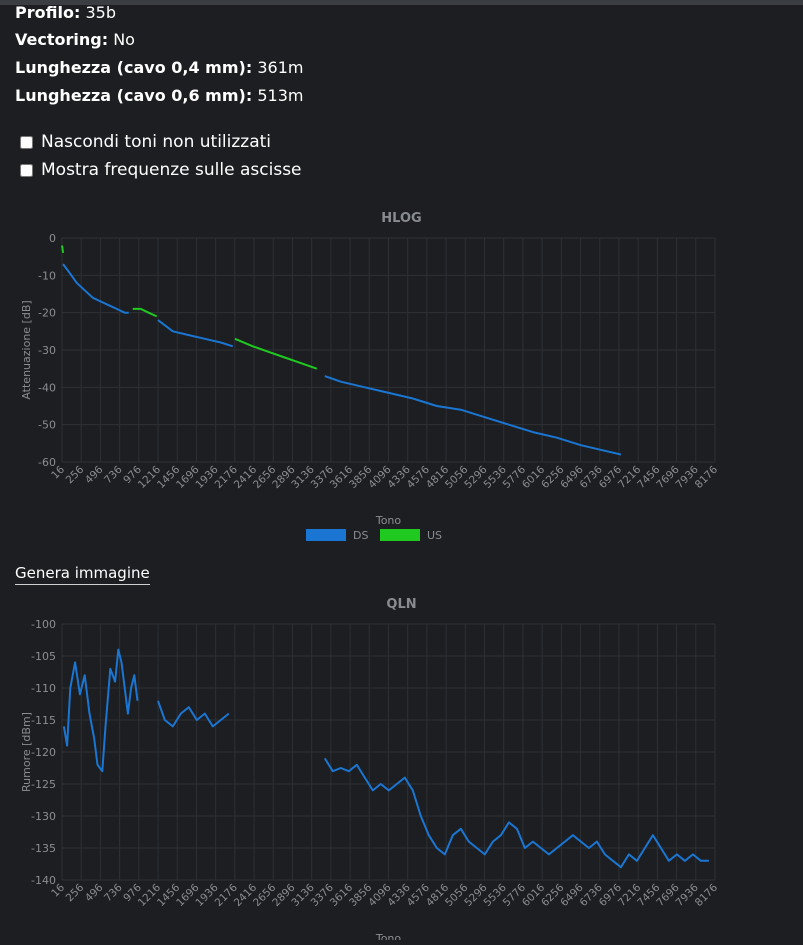 Image resolution: width=803 pixels, height=945 pixels. I want to click on info-profilo: Profilo: 35b, so click(65, 13).